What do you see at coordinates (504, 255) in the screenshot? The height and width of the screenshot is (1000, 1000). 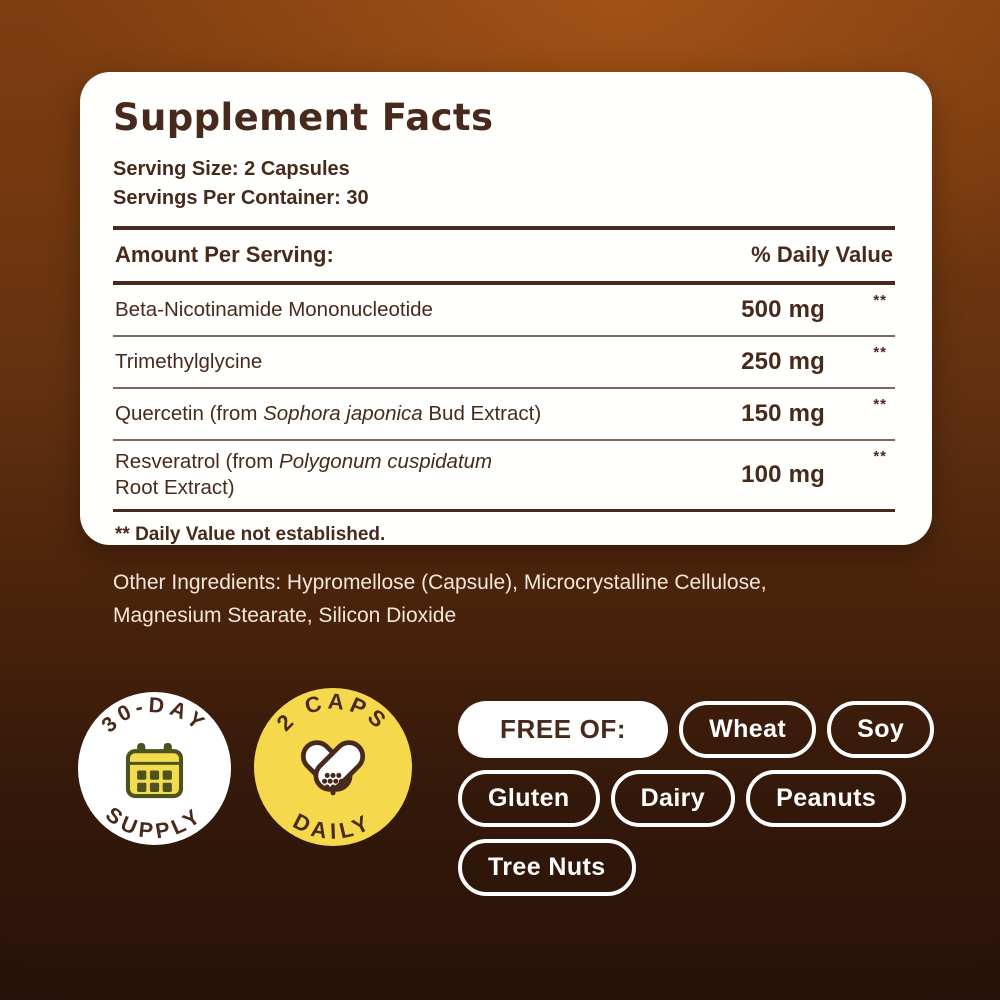 I see `table-header: Amount Per Serving: % Daily Value` at bounding box center [504, 255].